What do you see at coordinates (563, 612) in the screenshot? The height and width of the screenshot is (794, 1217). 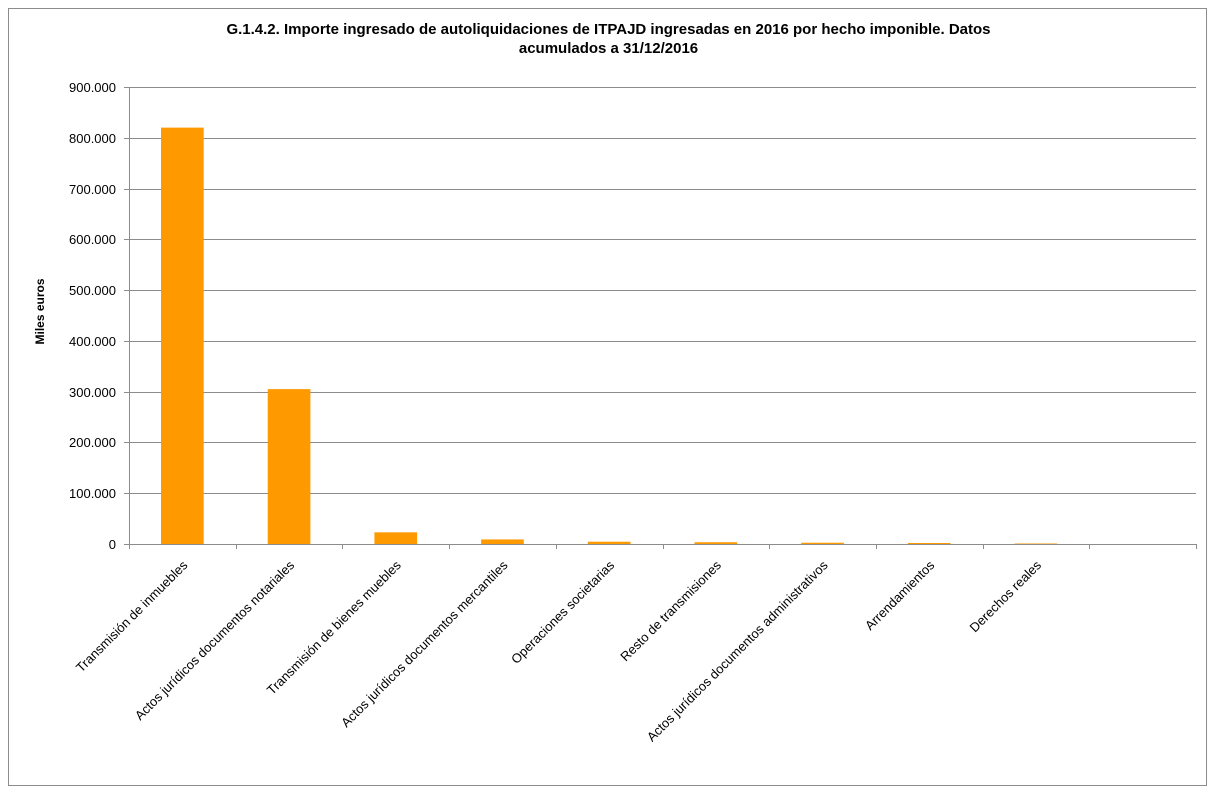 I see `x-tick-label: Operaciones societarias` at bounding box center [563, 612].